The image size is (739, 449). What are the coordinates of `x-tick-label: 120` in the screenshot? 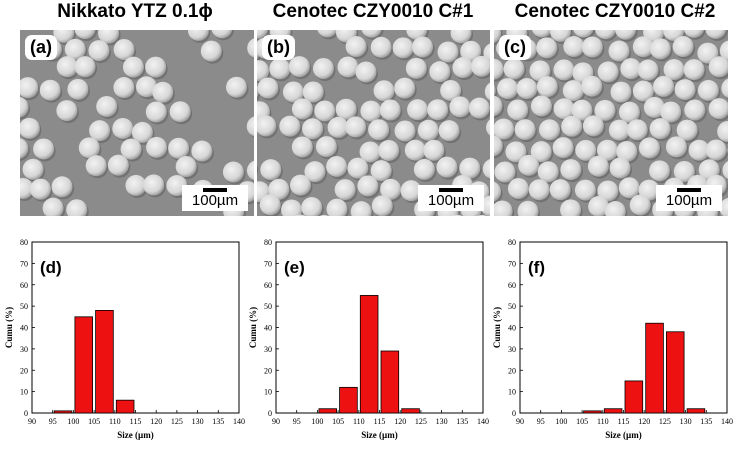 It's located at (400, 421).